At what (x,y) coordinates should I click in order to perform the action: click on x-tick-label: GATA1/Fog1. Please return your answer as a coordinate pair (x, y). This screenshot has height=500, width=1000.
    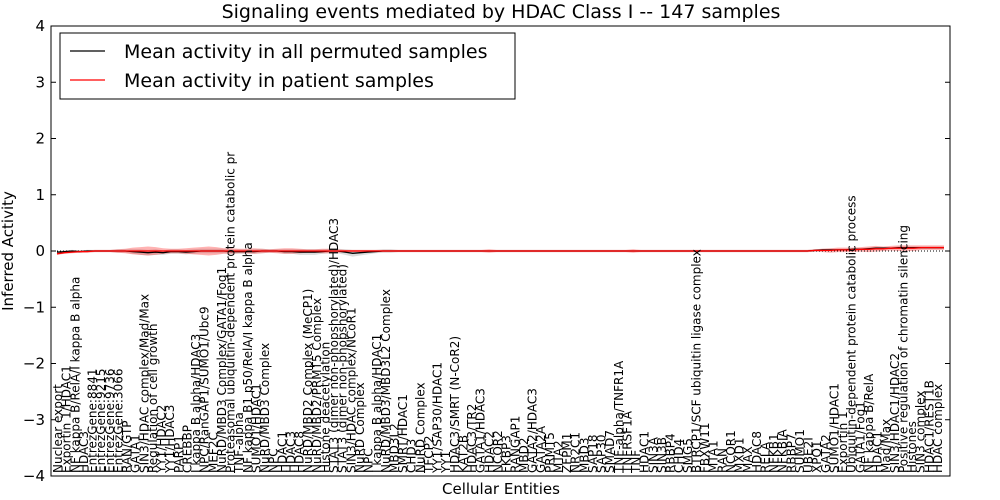
    Looking at the image, I should click on (860, 437).